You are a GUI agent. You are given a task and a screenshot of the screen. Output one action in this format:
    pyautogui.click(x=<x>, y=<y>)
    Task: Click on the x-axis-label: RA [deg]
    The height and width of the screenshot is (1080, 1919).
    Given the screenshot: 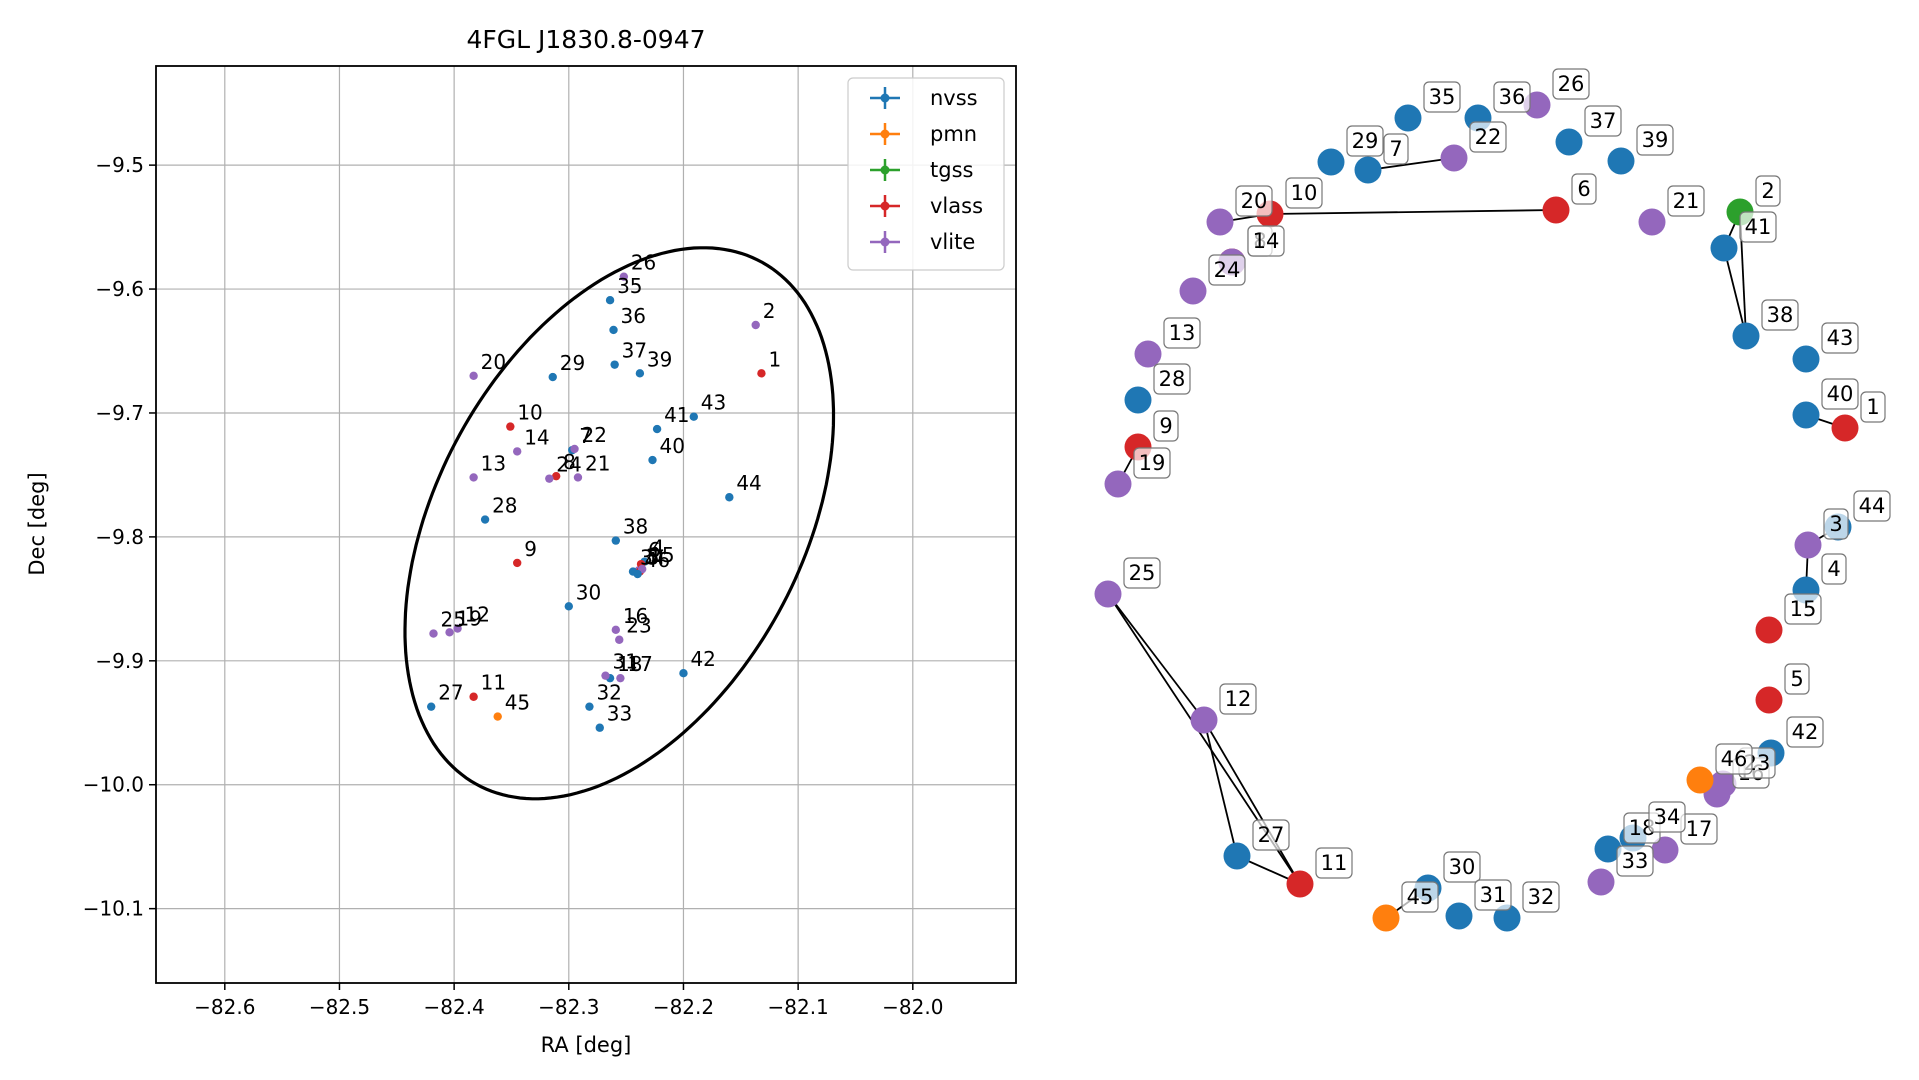 What is the action you would take?
    pyautogui.click(x=586, y=1045)
    